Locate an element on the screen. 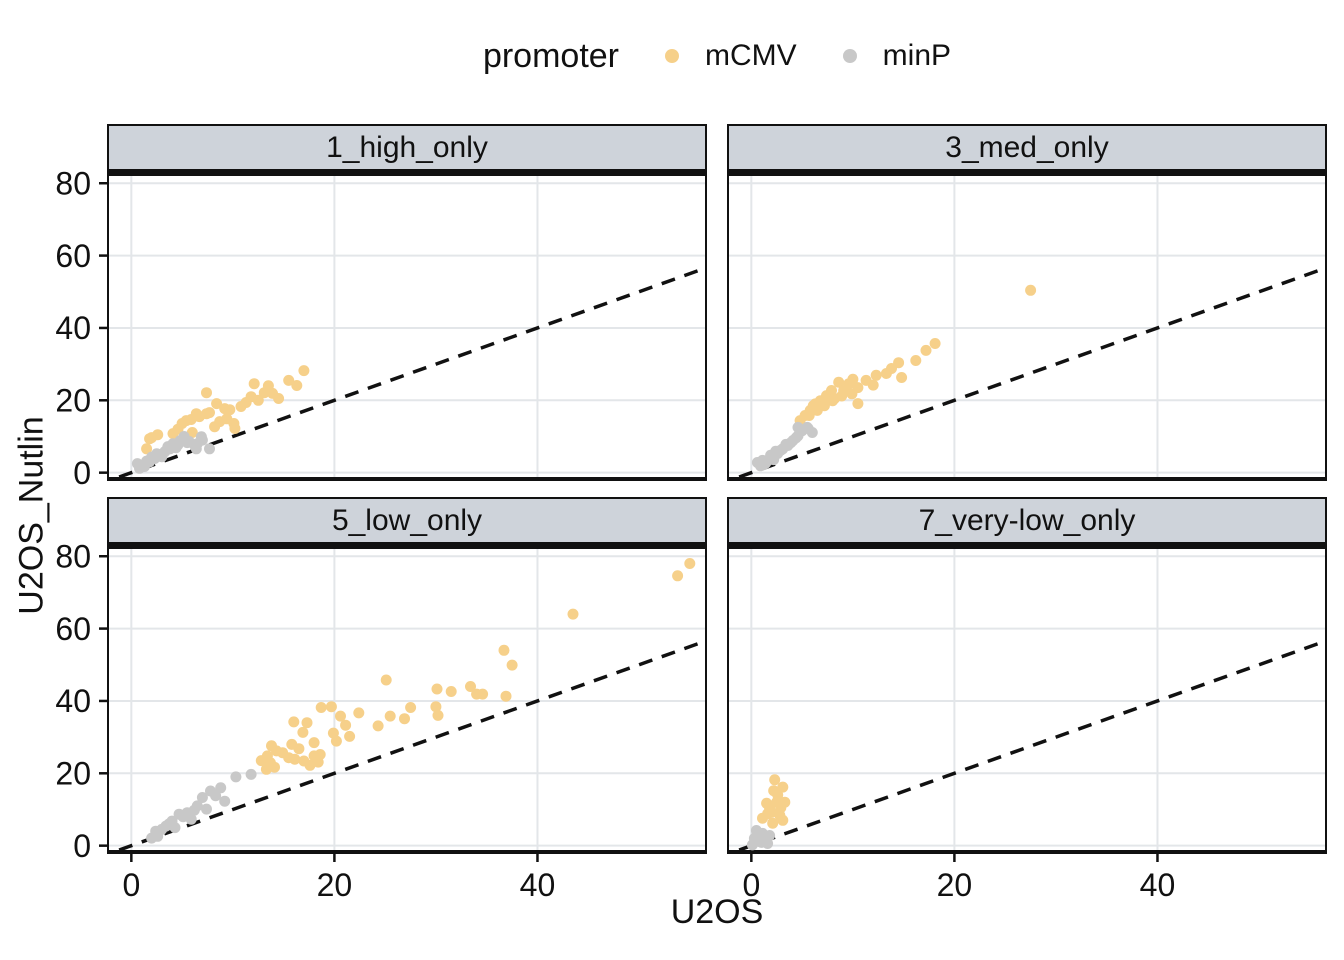 The image size is (1344, 960). panel-3-med-only is located at coordinates (1027, 326).